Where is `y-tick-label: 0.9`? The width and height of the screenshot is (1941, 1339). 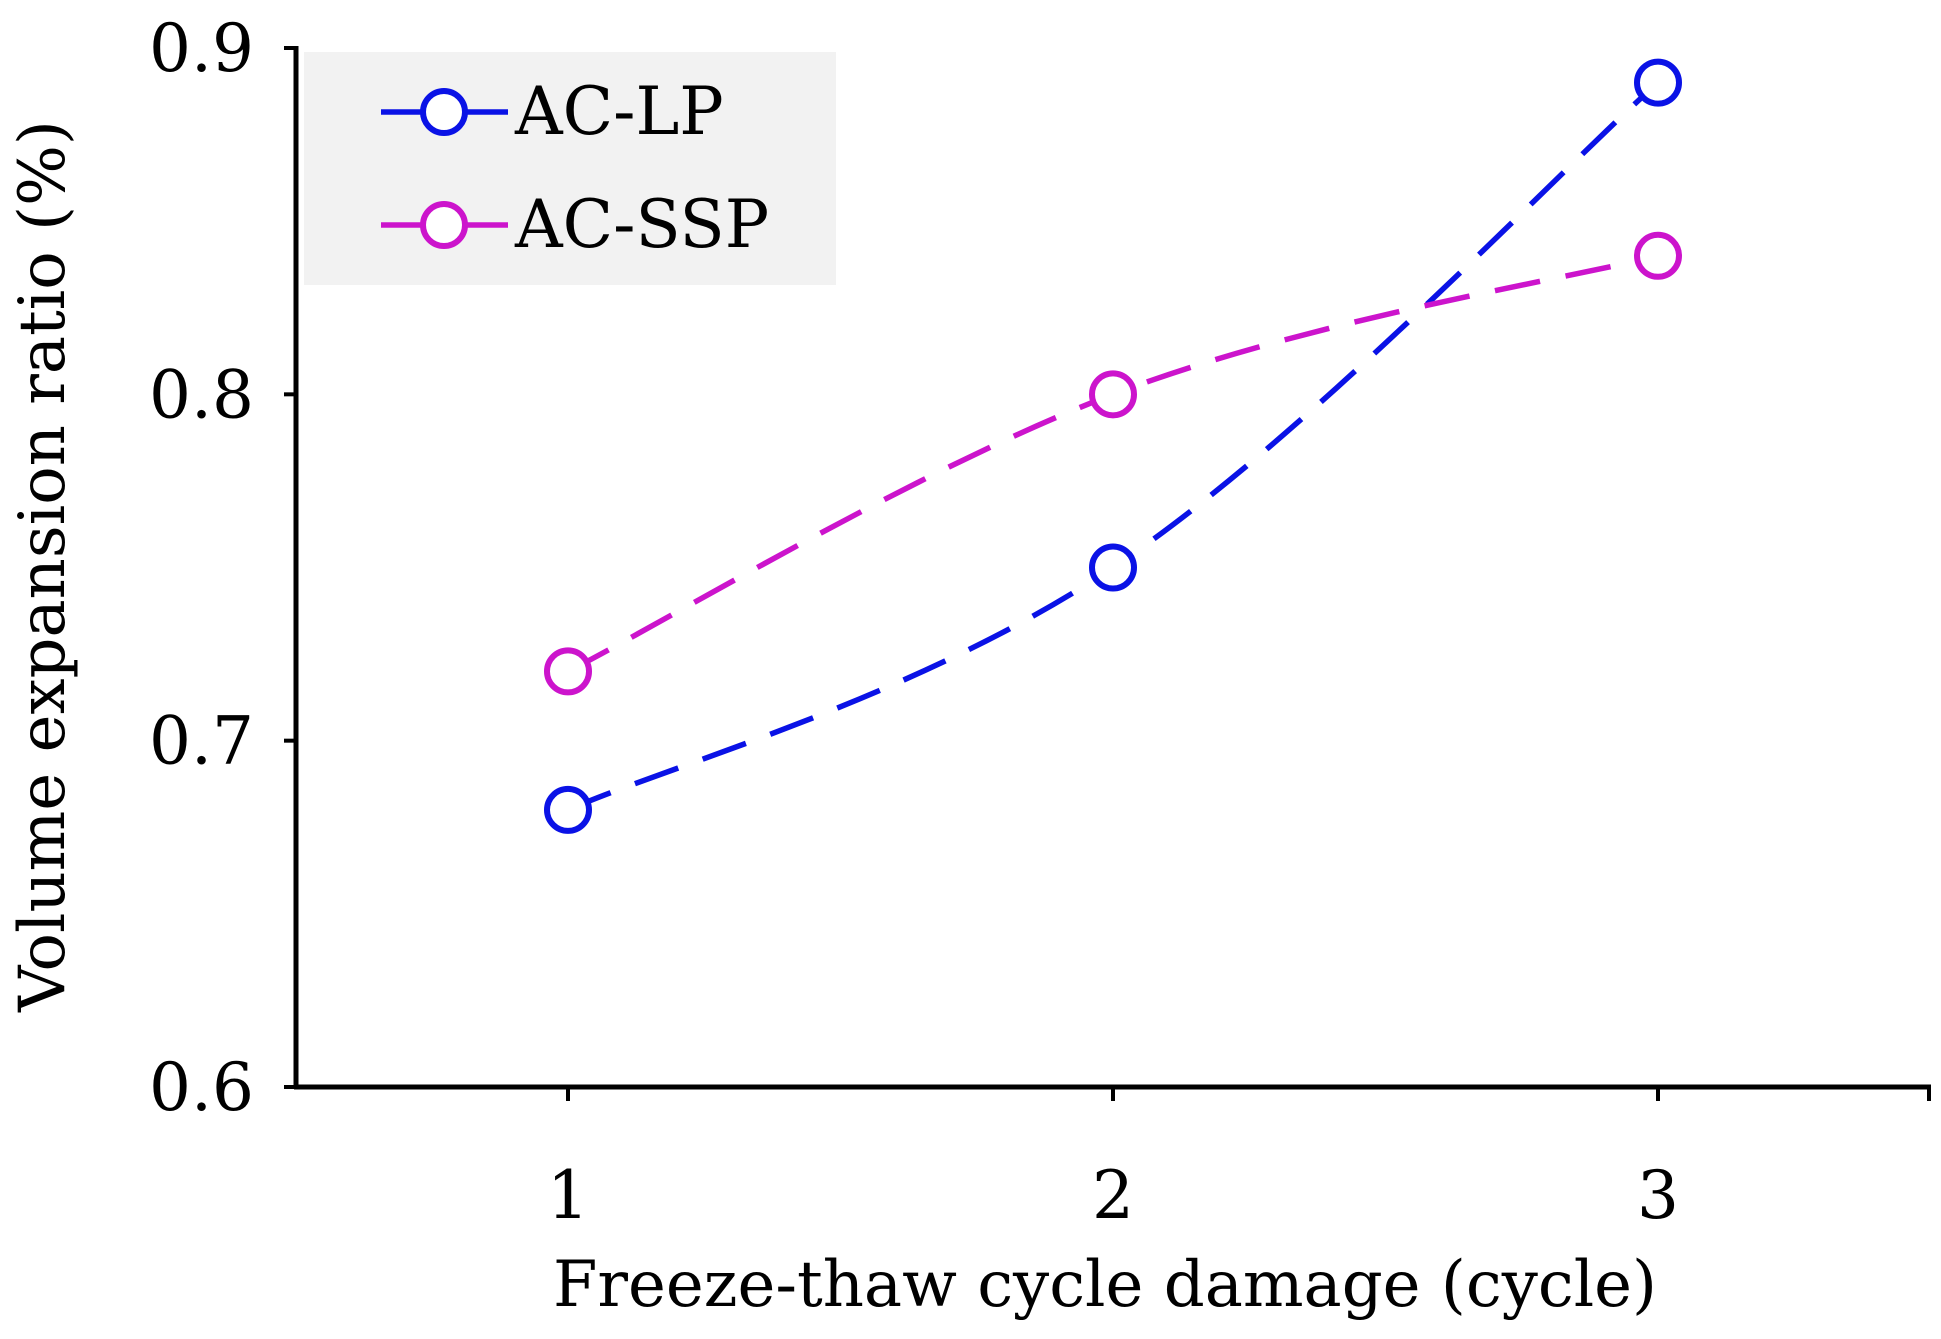
y-tick-label: 0.9 is located at coordinates (201, 48).